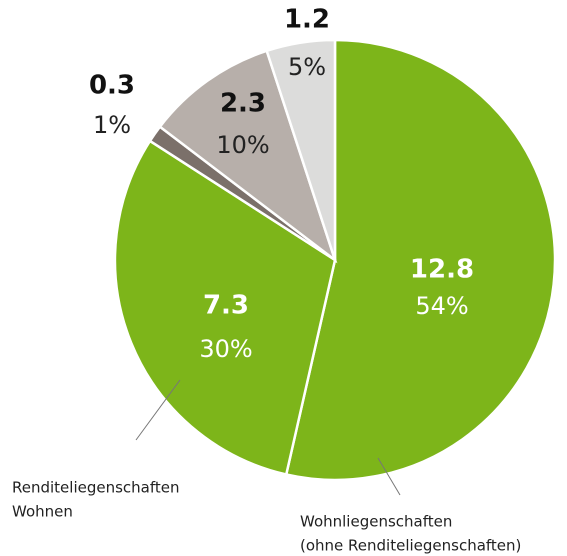 This screenshot has width=567, height=556. Describe the element at coordinates (442, 270) in the screenshot. I see `value-label: 12.8` at that location.